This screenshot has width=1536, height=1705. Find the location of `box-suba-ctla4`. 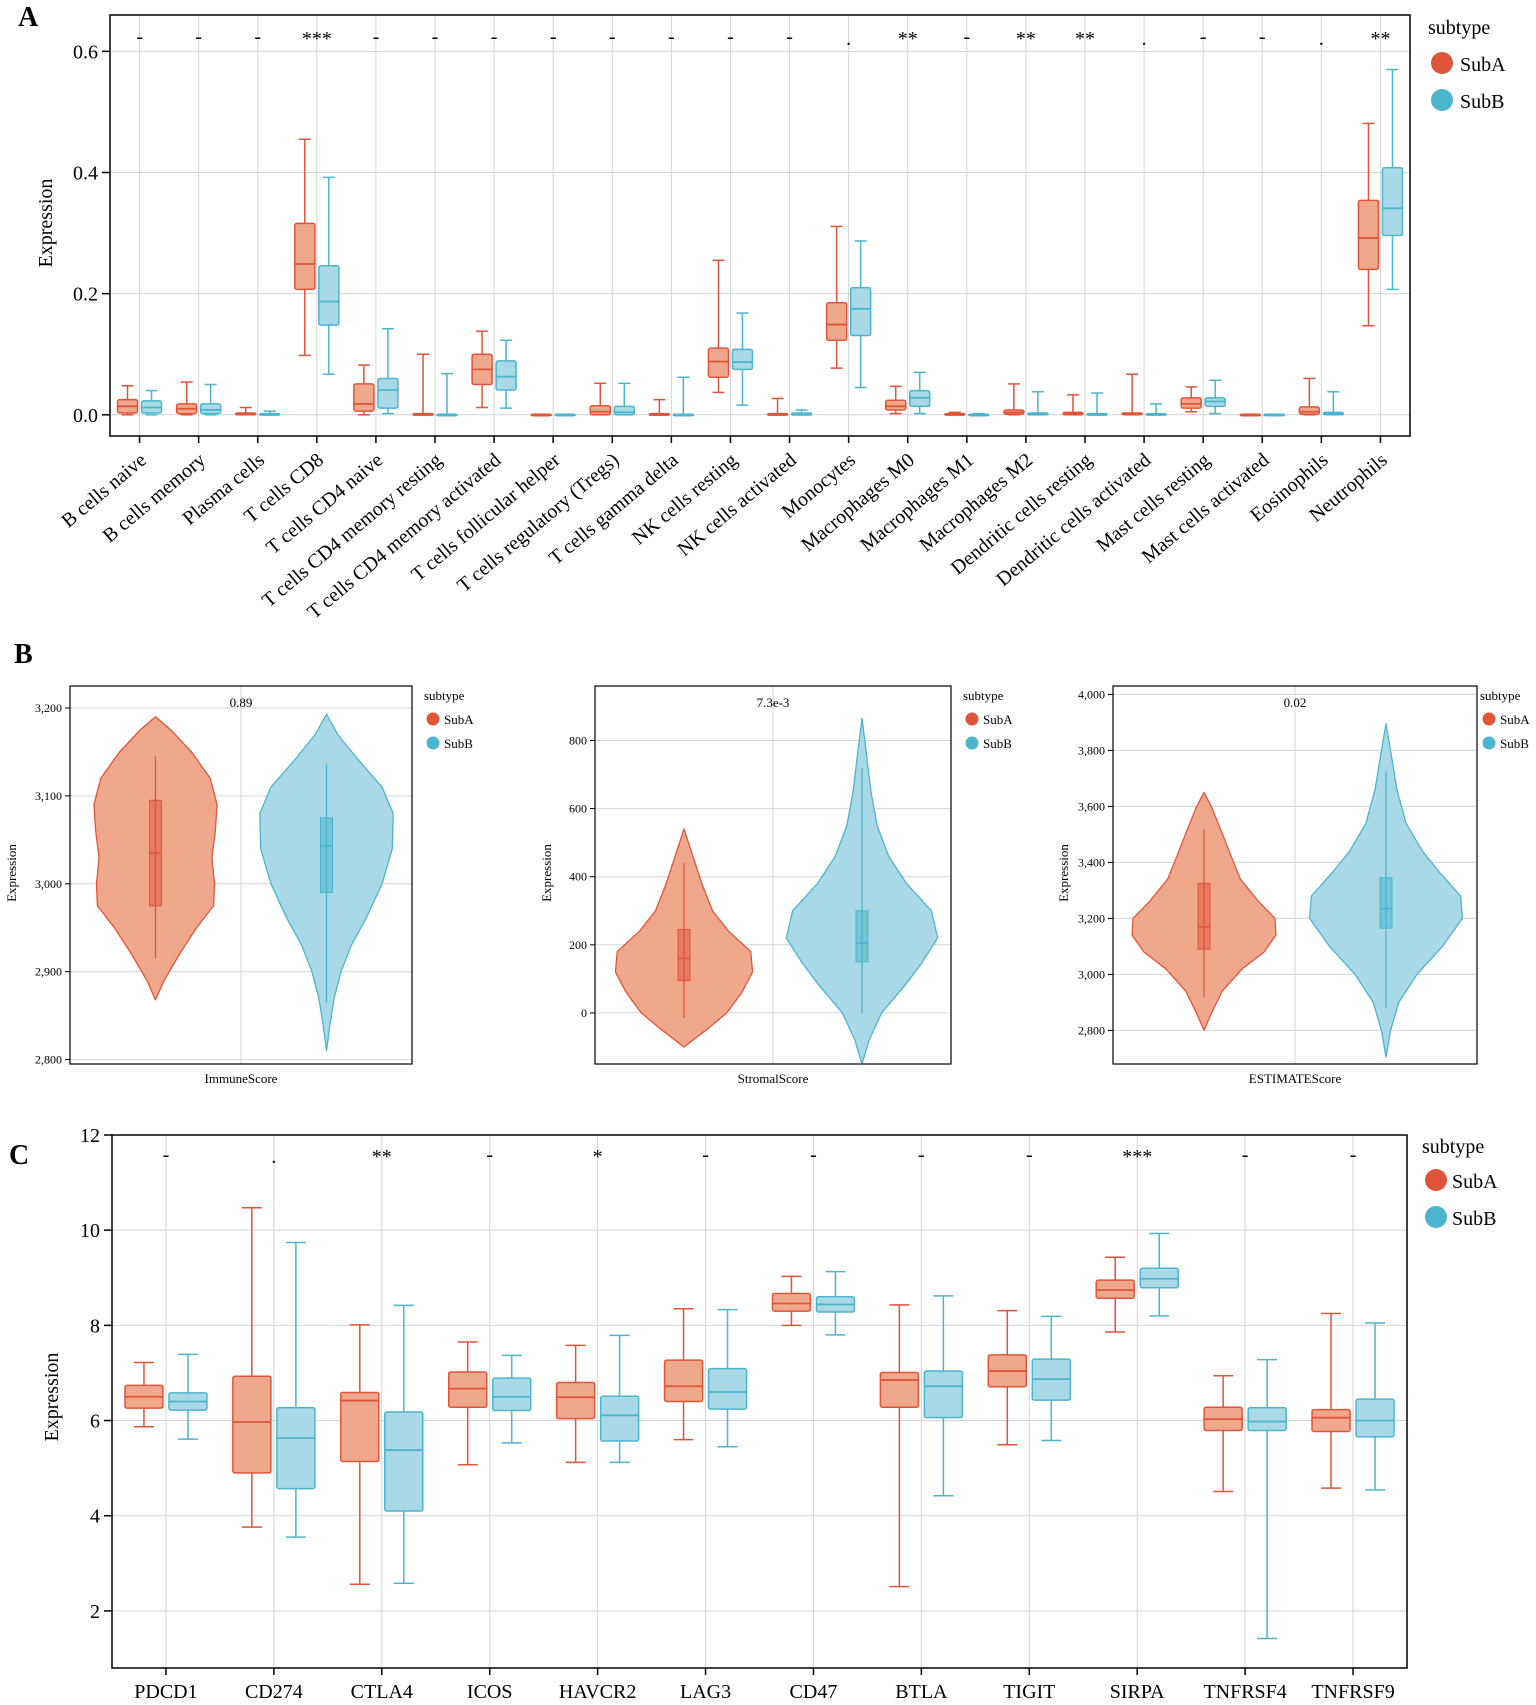

box-suba-ctla4 is located at coordinates (360, 1454).